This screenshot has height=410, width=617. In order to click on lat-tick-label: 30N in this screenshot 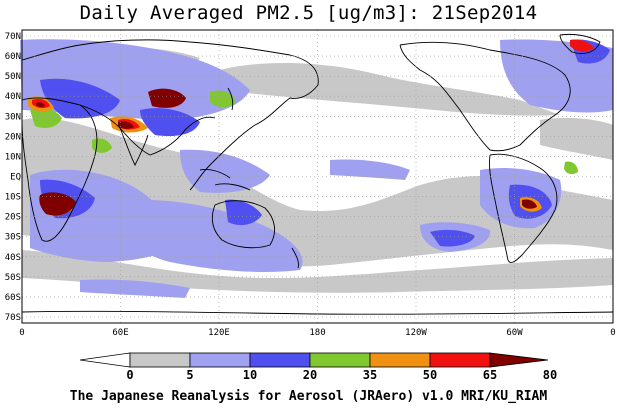, I will do `click(13, 117)`.